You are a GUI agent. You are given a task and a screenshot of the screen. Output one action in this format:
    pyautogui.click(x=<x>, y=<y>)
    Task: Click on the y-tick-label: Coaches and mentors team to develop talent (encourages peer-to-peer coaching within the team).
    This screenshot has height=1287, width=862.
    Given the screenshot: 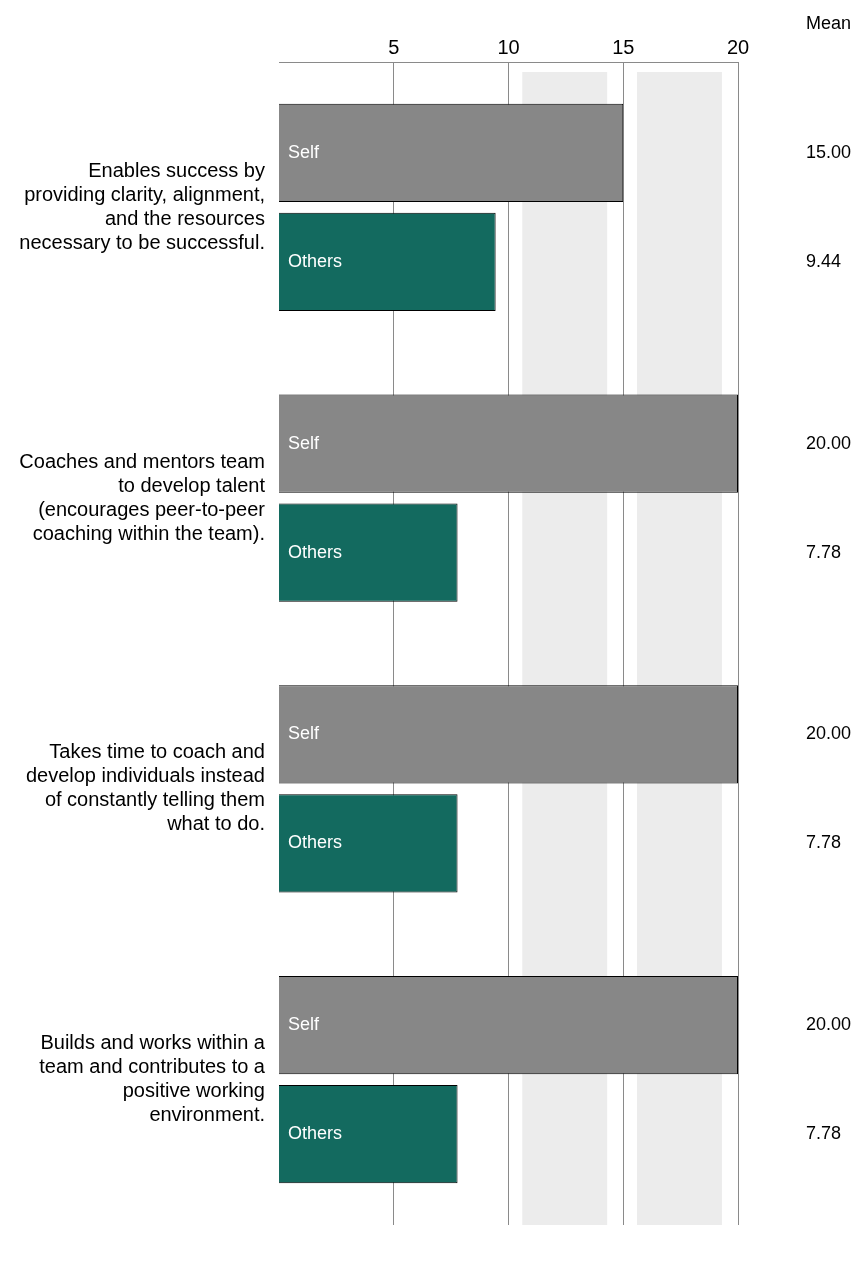 What is the action you would take?
    pyautogui.click(x=142, y=496)
    